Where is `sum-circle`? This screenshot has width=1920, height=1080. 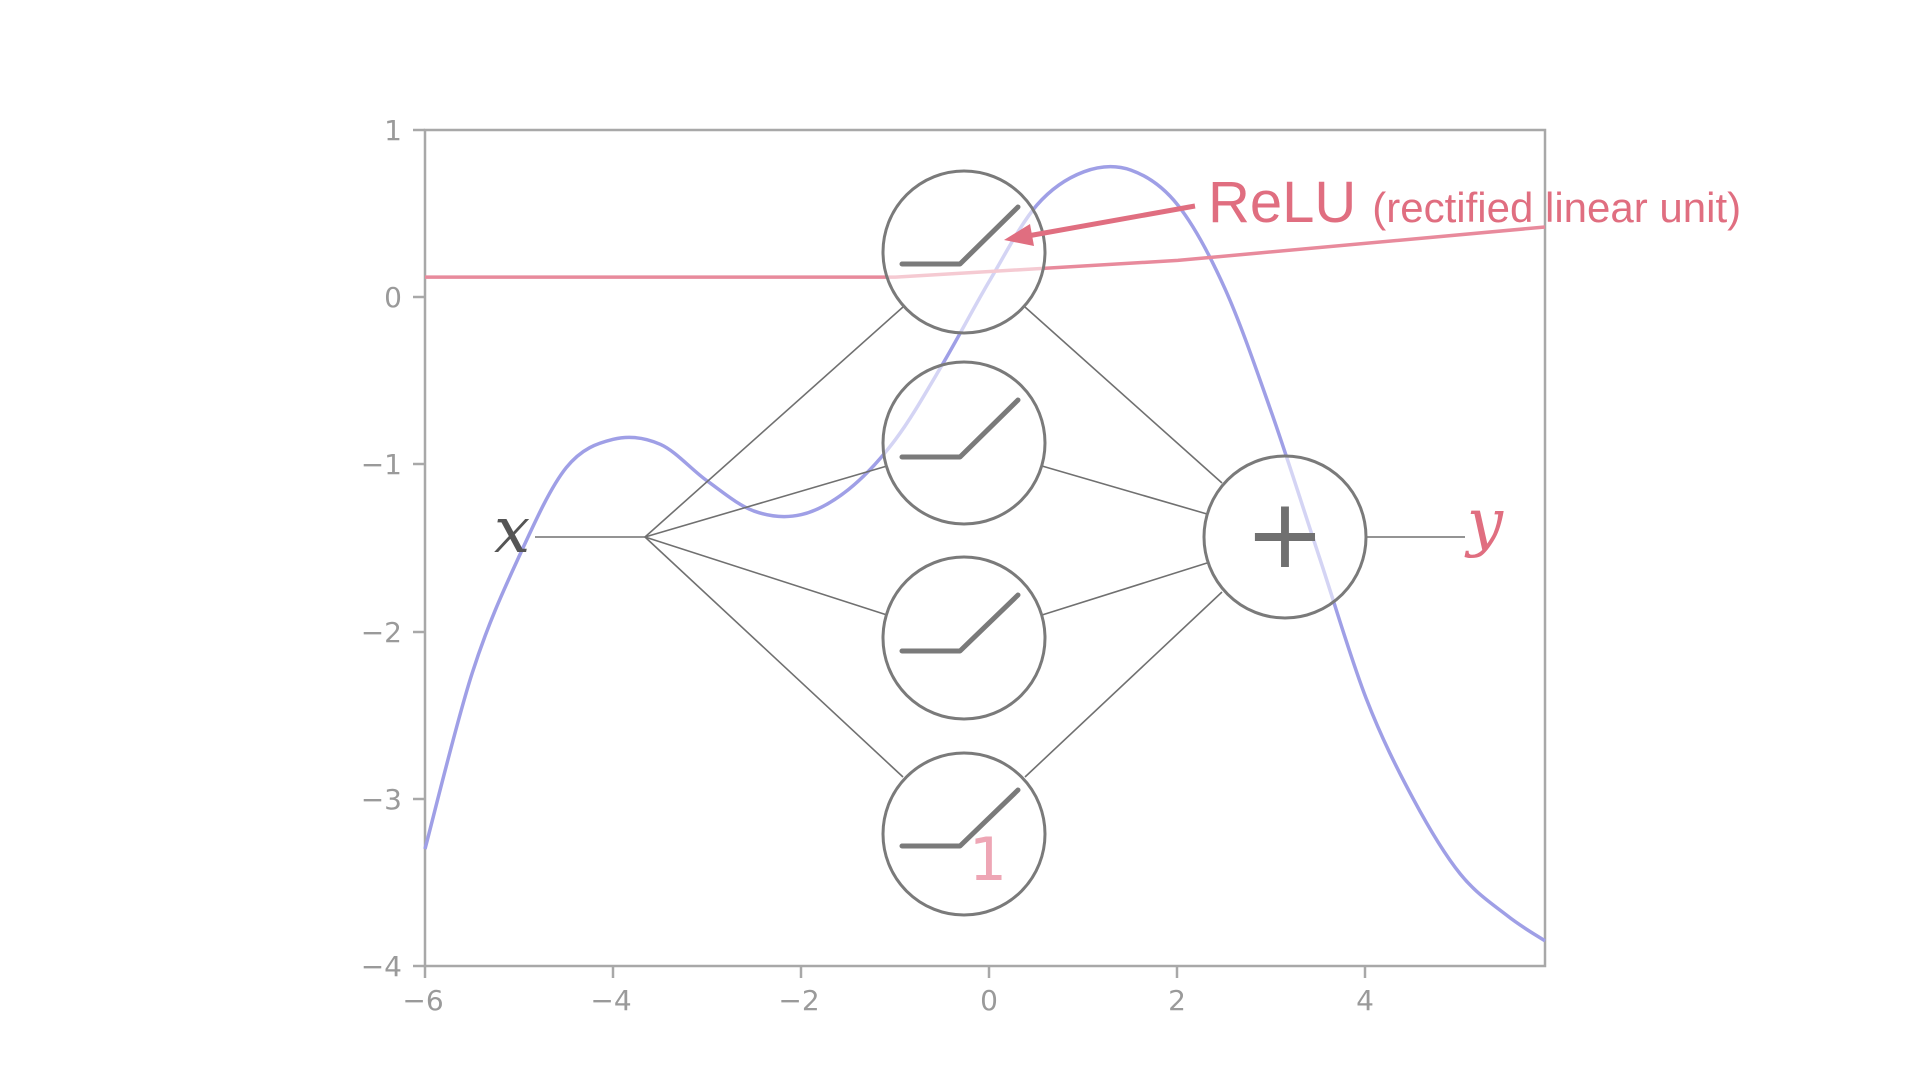
sum-circle is located at coordinates (1285, 537).